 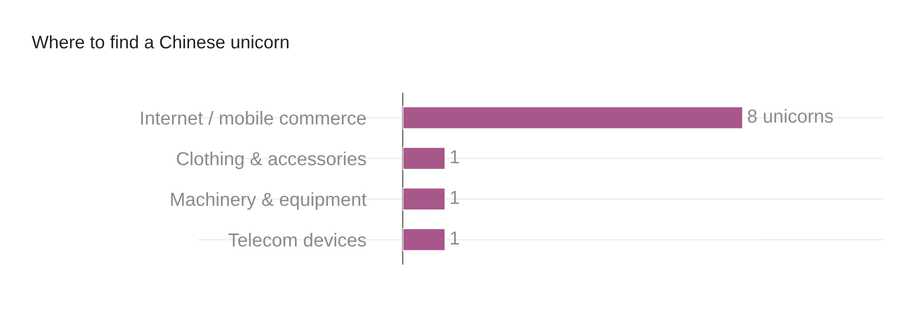 I want to click on y-tick-label: Clothing & accessories, so click(x=271, y=161).